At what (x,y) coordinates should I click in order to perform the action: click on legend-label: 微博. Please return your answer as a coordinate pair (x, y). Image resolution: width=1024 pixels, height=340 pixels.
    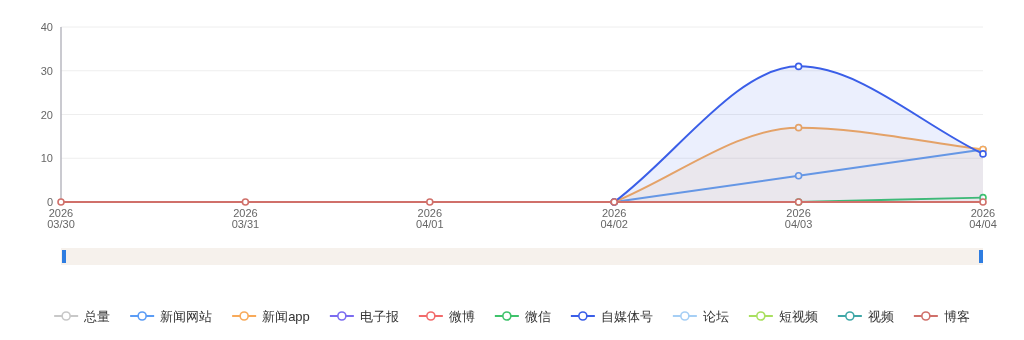
    Looking at the image, I should click on (461, 316).